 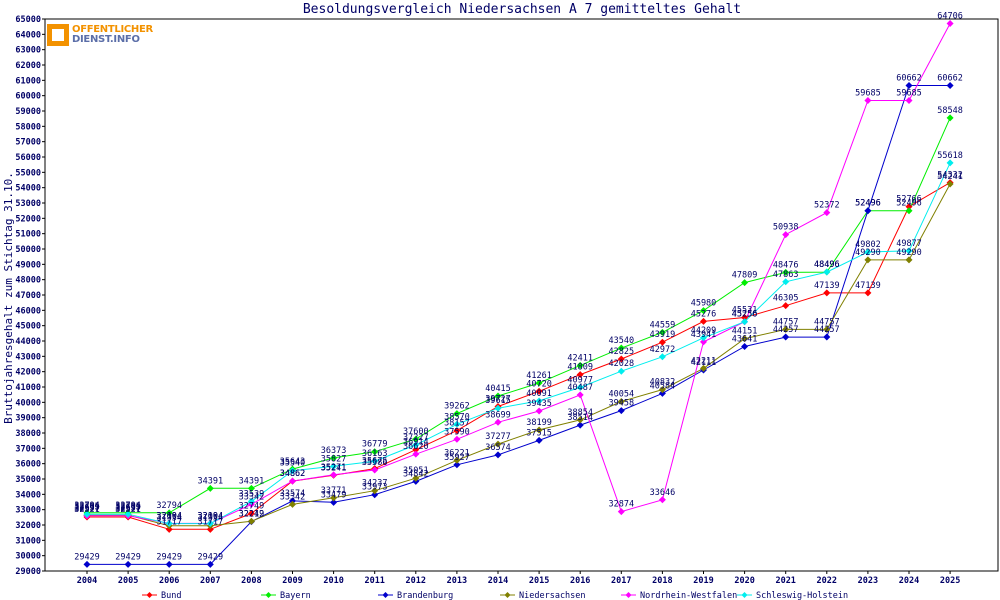 What do you see at coordinates (745, 276) in the screenshot?
I see `data-label: 47809` at bounding box center [745, 276].